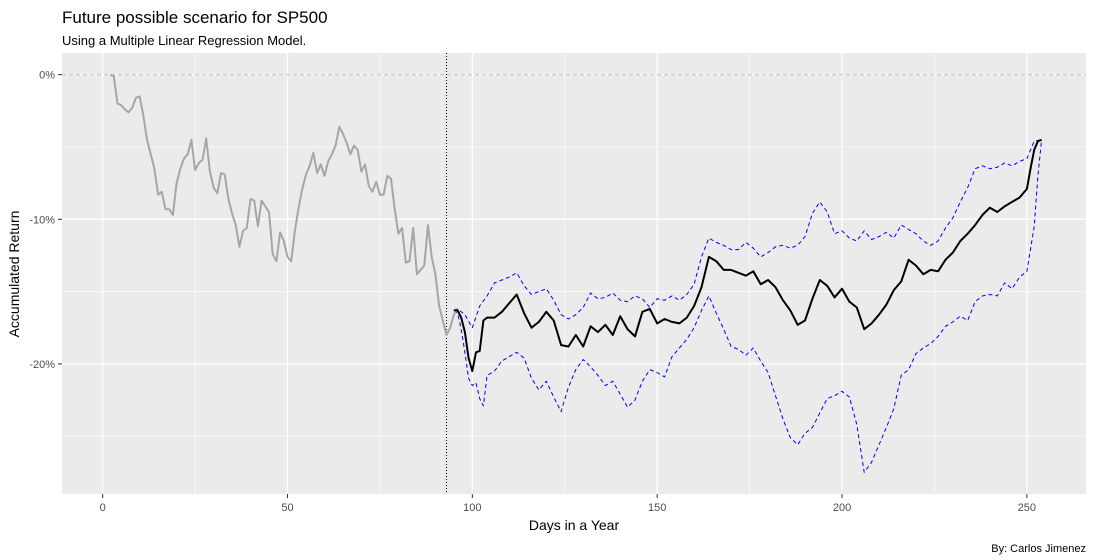  What do you see at coordinates (42, 220) in the screenshot?
I see `y-tick-label: -10%` at bounding box center [42, 220].